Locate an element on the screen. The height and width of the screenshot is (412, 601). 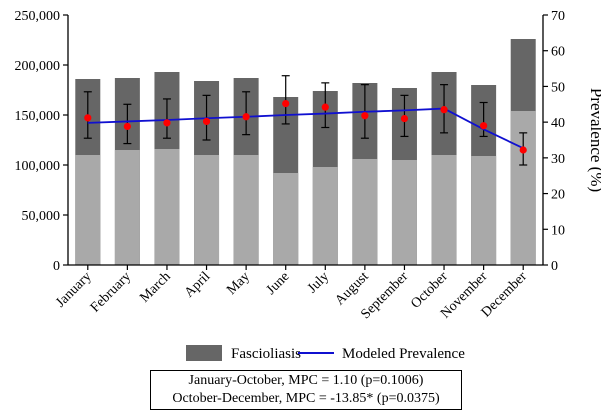
y2-axis-title: Prevalence (%) is located at coordinates (594, 140).